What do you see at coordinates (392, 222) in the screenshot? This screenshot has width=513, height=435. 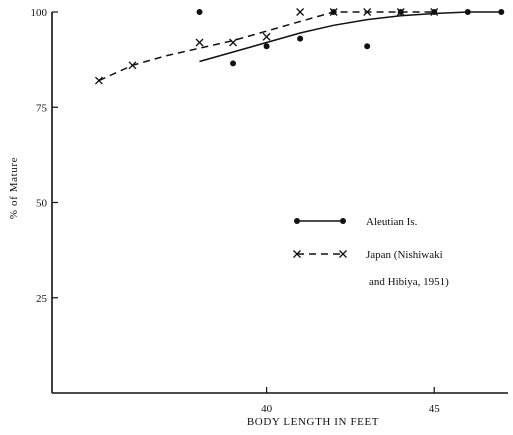 I see `legend-label: Aleutian Is.` at bounding box center [392, 222].